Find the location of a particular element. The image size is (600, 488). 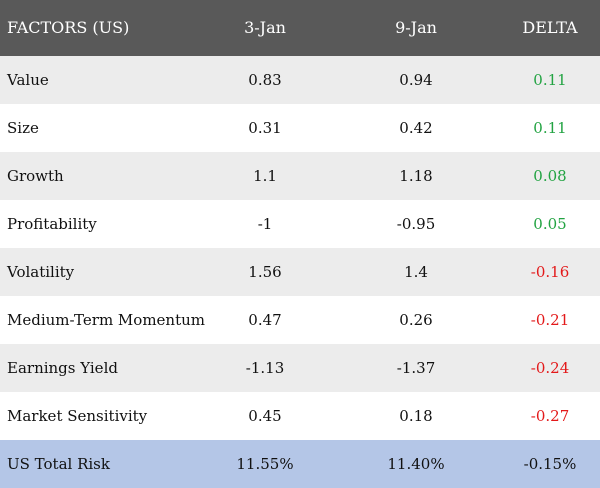

value-9-jan: 0.18 is located at coordinates (416, 416).